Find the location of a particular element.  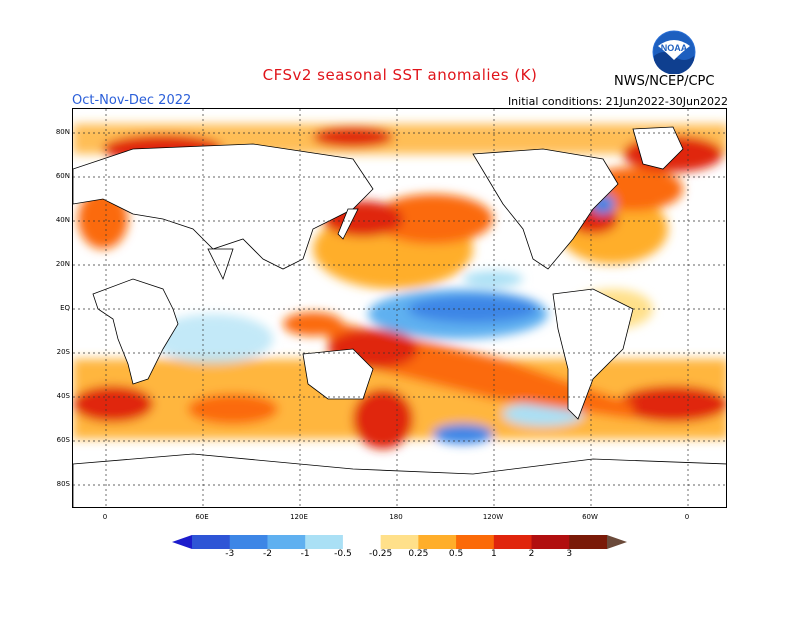

colorbar-tick-label: -0.5 is located at coordinates (343, 554).